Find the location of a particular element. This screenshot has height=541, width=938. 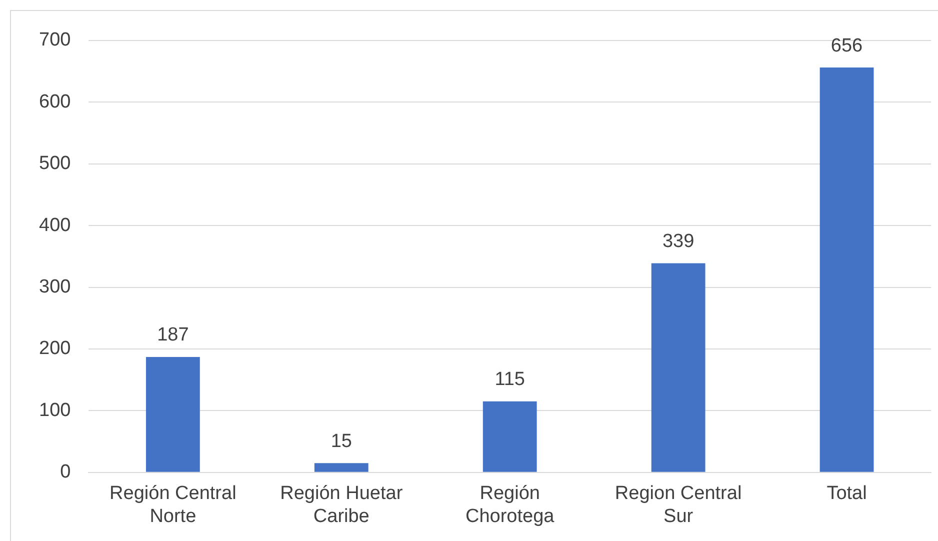

y-tick-label: 700 is located at coordinates (55, 40).